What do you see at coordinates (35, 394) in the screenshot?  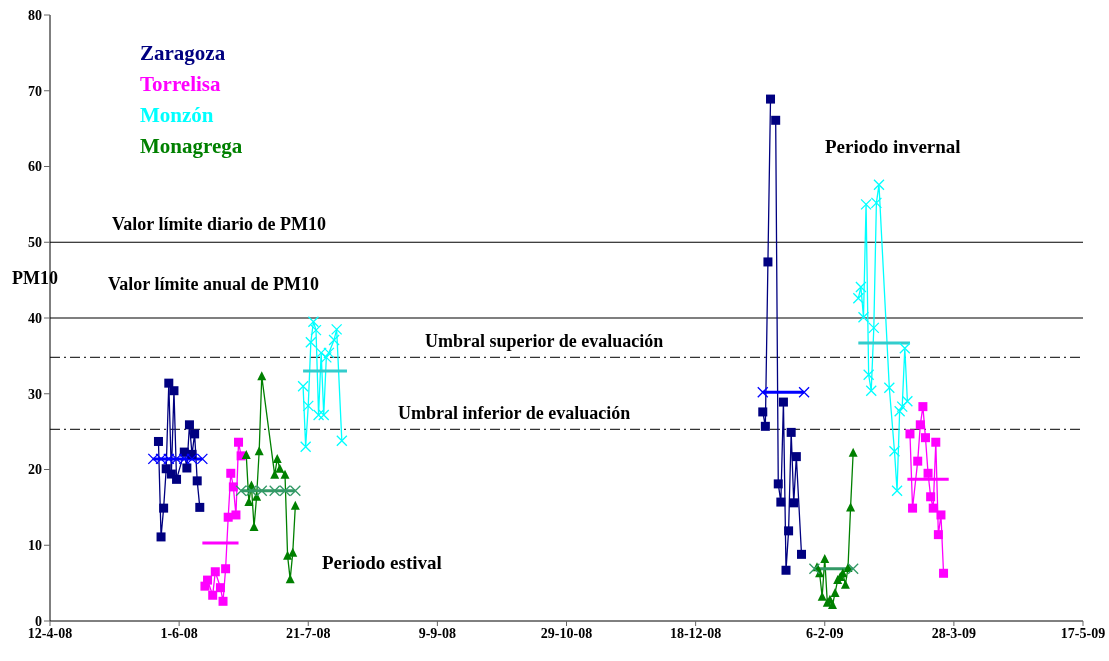 I see `y-tick-label: 30` at bounding box center [35, 394].